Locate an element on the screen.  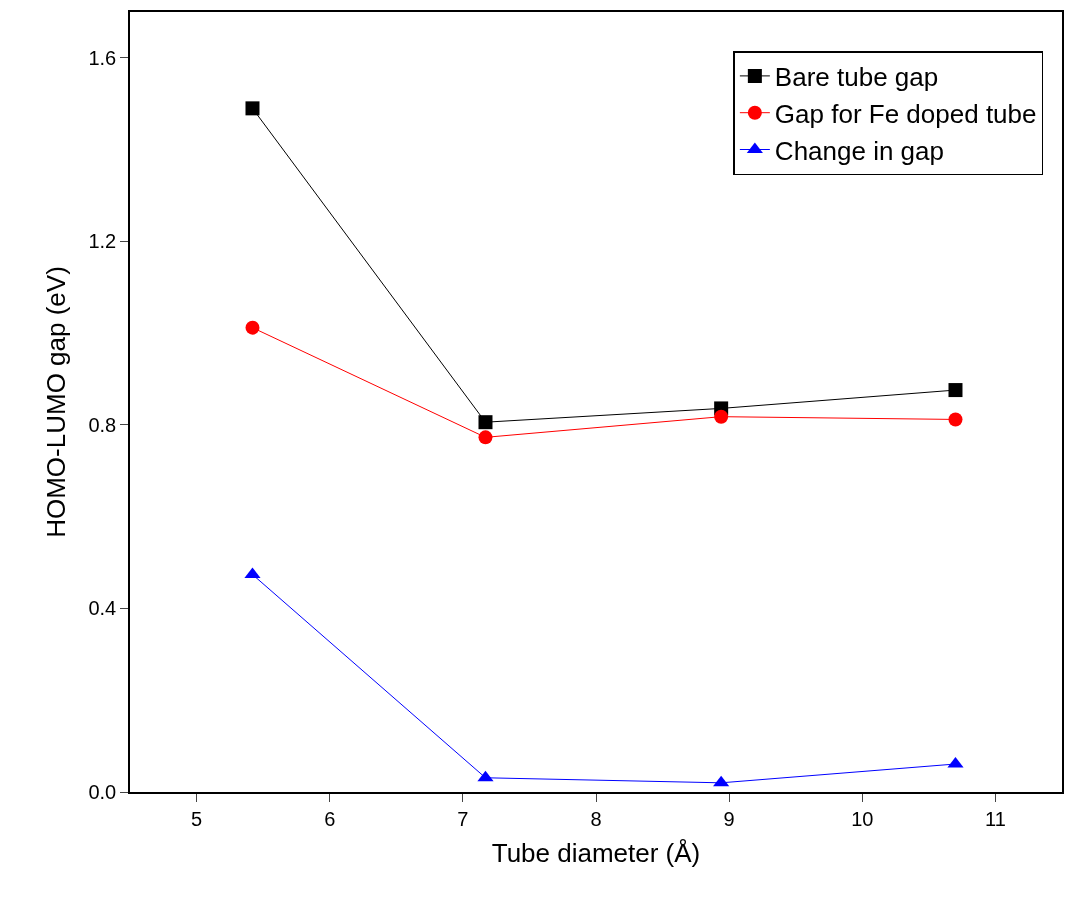
y-tick-label: 0.8 is located at coordinates (102, 424).